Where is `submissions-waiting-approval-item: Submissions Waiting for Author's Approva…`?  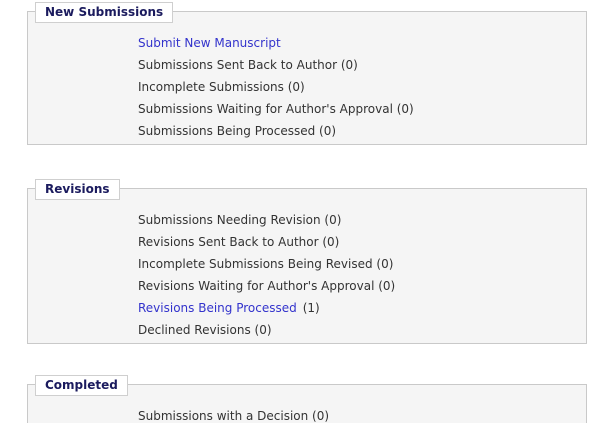
submissions-waiting-approval-item: Submissions Waiting for Author's Approva… is located at coordinates (276, 109).